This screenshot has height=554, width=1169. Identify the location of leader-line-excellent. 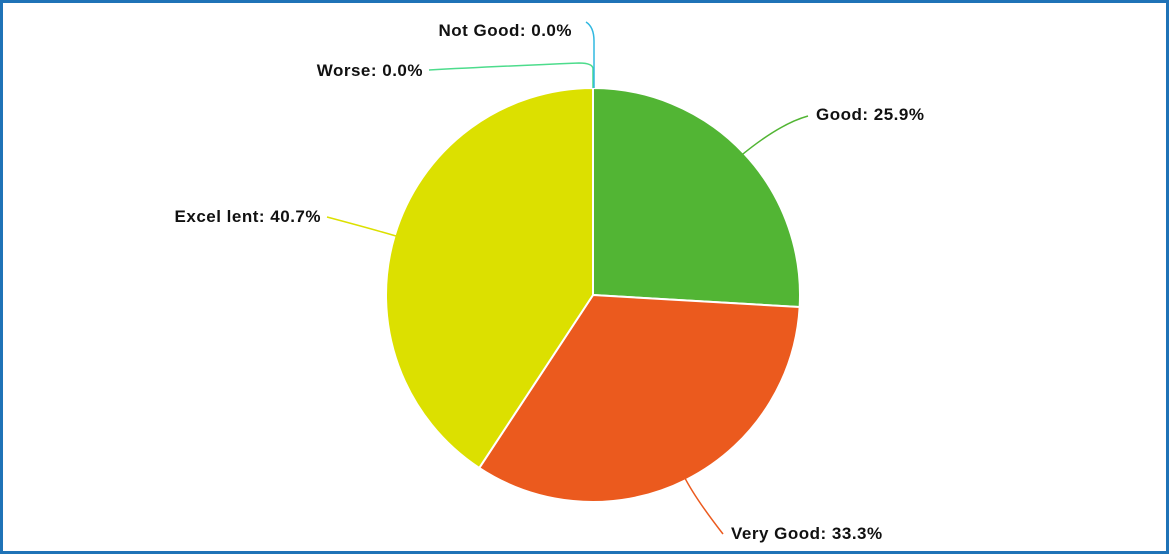
(362, 227).